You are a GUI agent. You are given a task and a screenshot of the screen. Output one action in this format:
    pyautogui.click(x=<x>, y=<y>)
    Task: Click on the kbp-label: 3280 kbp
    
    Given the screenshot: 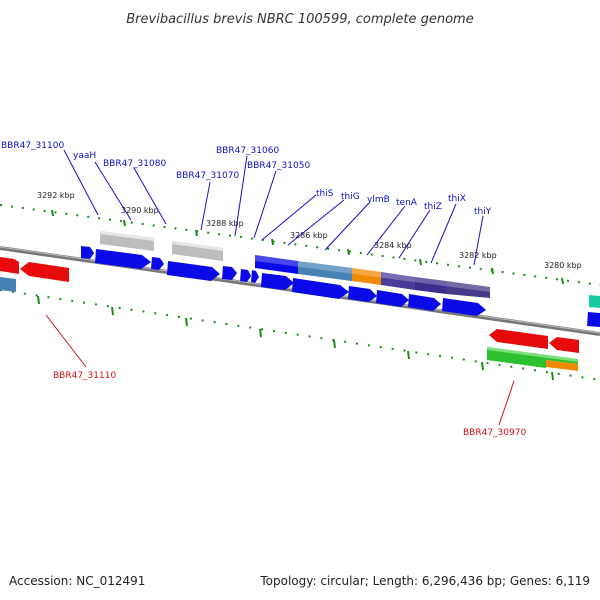 What is the action you would take?
    pyautogui.click(x=563, y=265)
    